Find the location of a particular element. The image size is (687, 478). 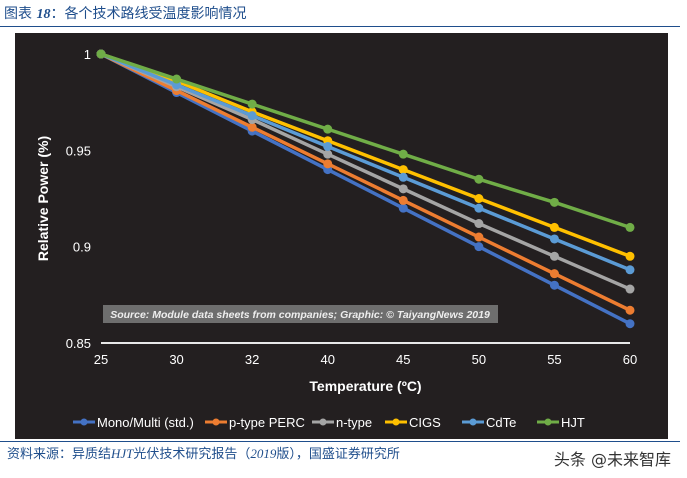

source-suffix: 版），国盛证券研究所 is located at coordinates (338, 454).